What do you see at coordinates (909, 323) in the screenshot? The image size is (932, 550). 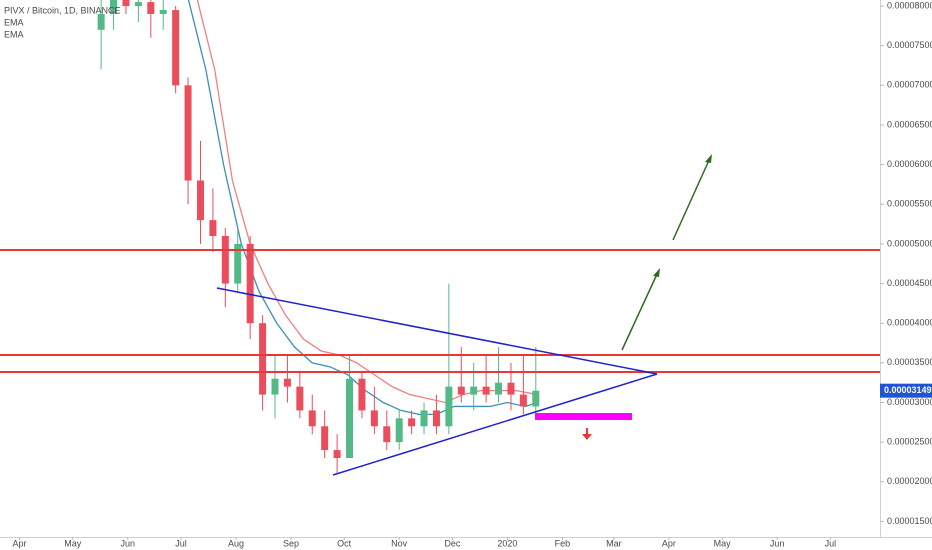 I see `y-tick-label: 0.00004000` at bounding box center [909, 323].